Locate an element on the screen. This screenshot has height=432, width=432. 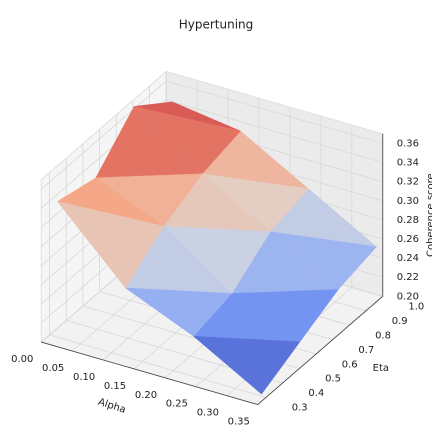
y-tick-label: 0.5 is located at coordinates (333, 379).